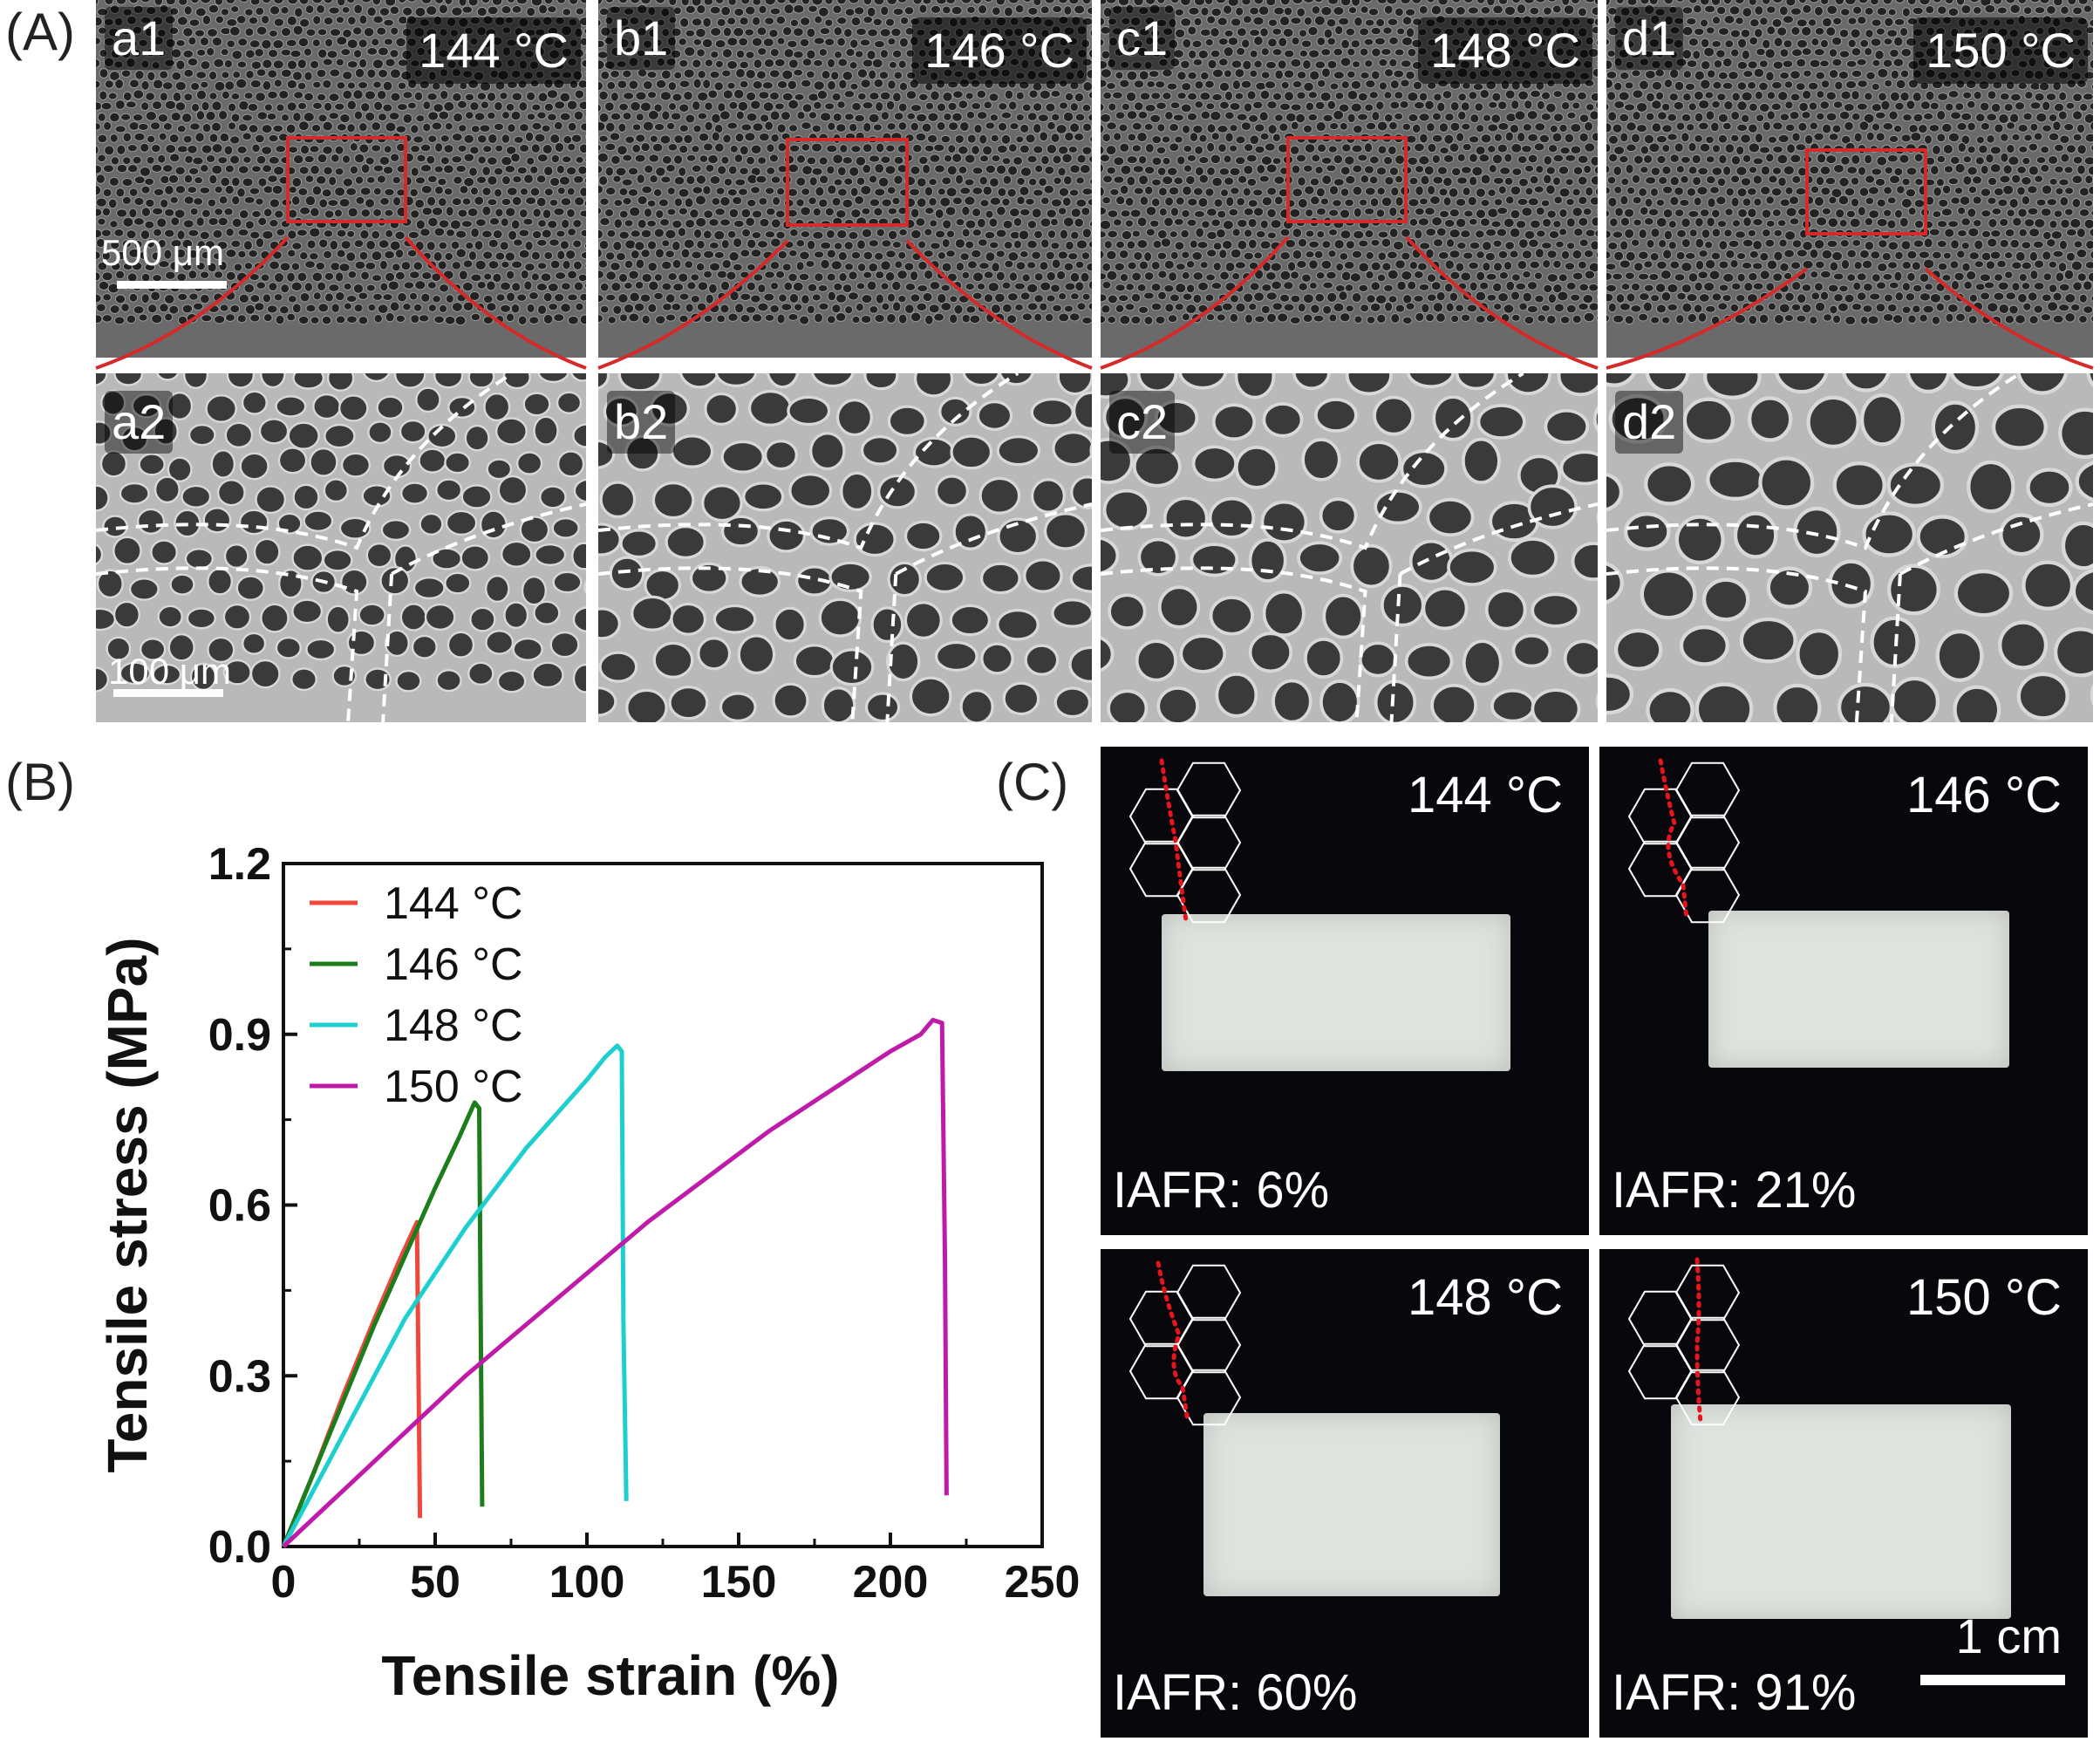 This screenshot has width=2100, height=1755. Describe the element at coordinates (1043, 1582) in the screenshot. I see `x-tick-label: 250` at that location.